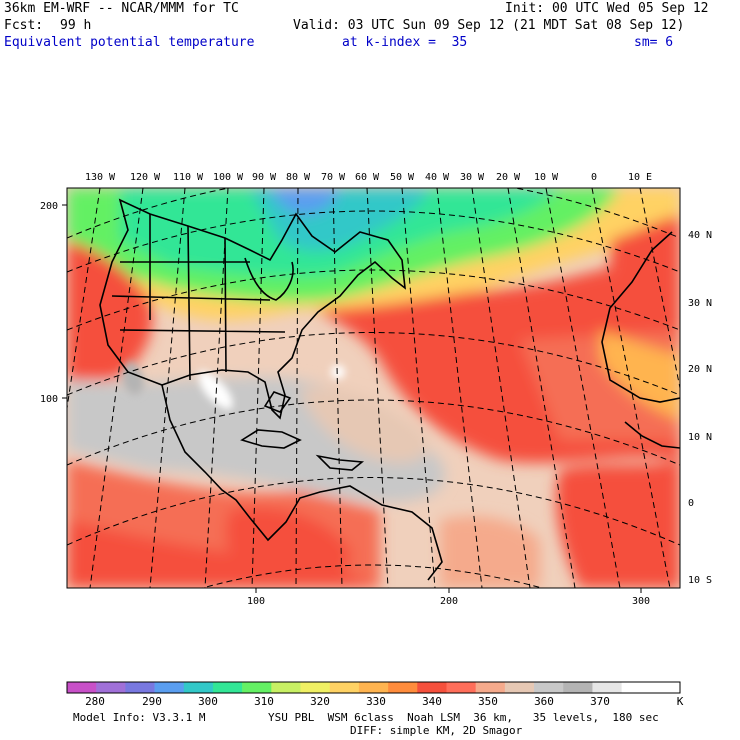 The width and height of the screenshot is (740, 740). I want to click on colorbar-tick-label: 320, so click(320, 701).